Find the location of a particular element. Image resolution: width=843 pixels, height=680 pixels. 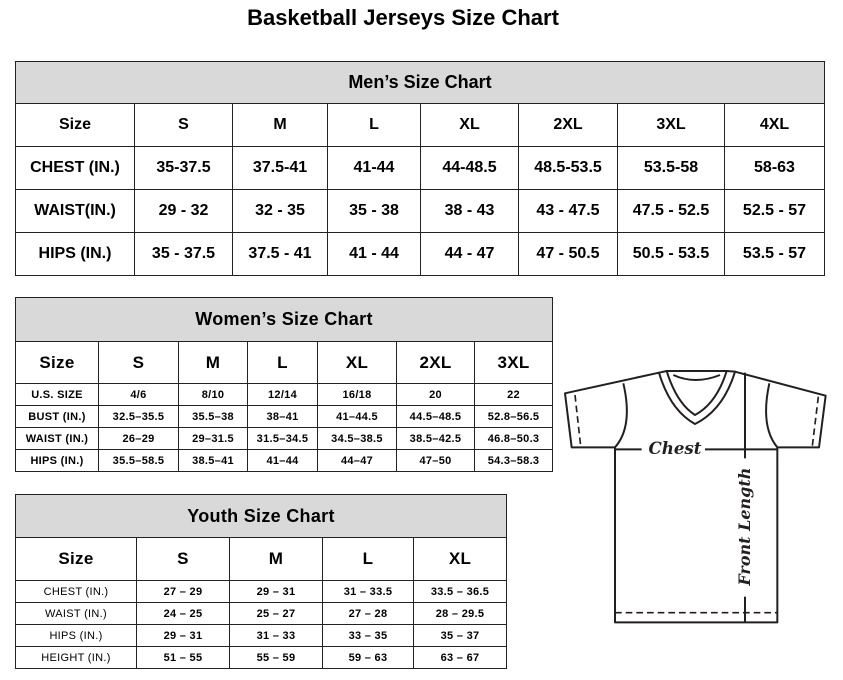

table-cell: 34.5–38.5 is located at coordinates (357, 438).